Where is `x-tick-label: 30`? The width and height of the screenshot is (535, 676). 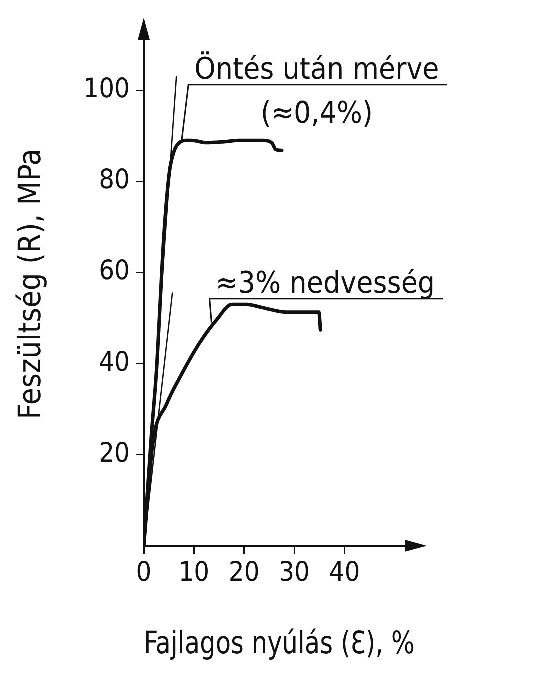 x-tick-label: 30 is located at coordinates (294, 572).